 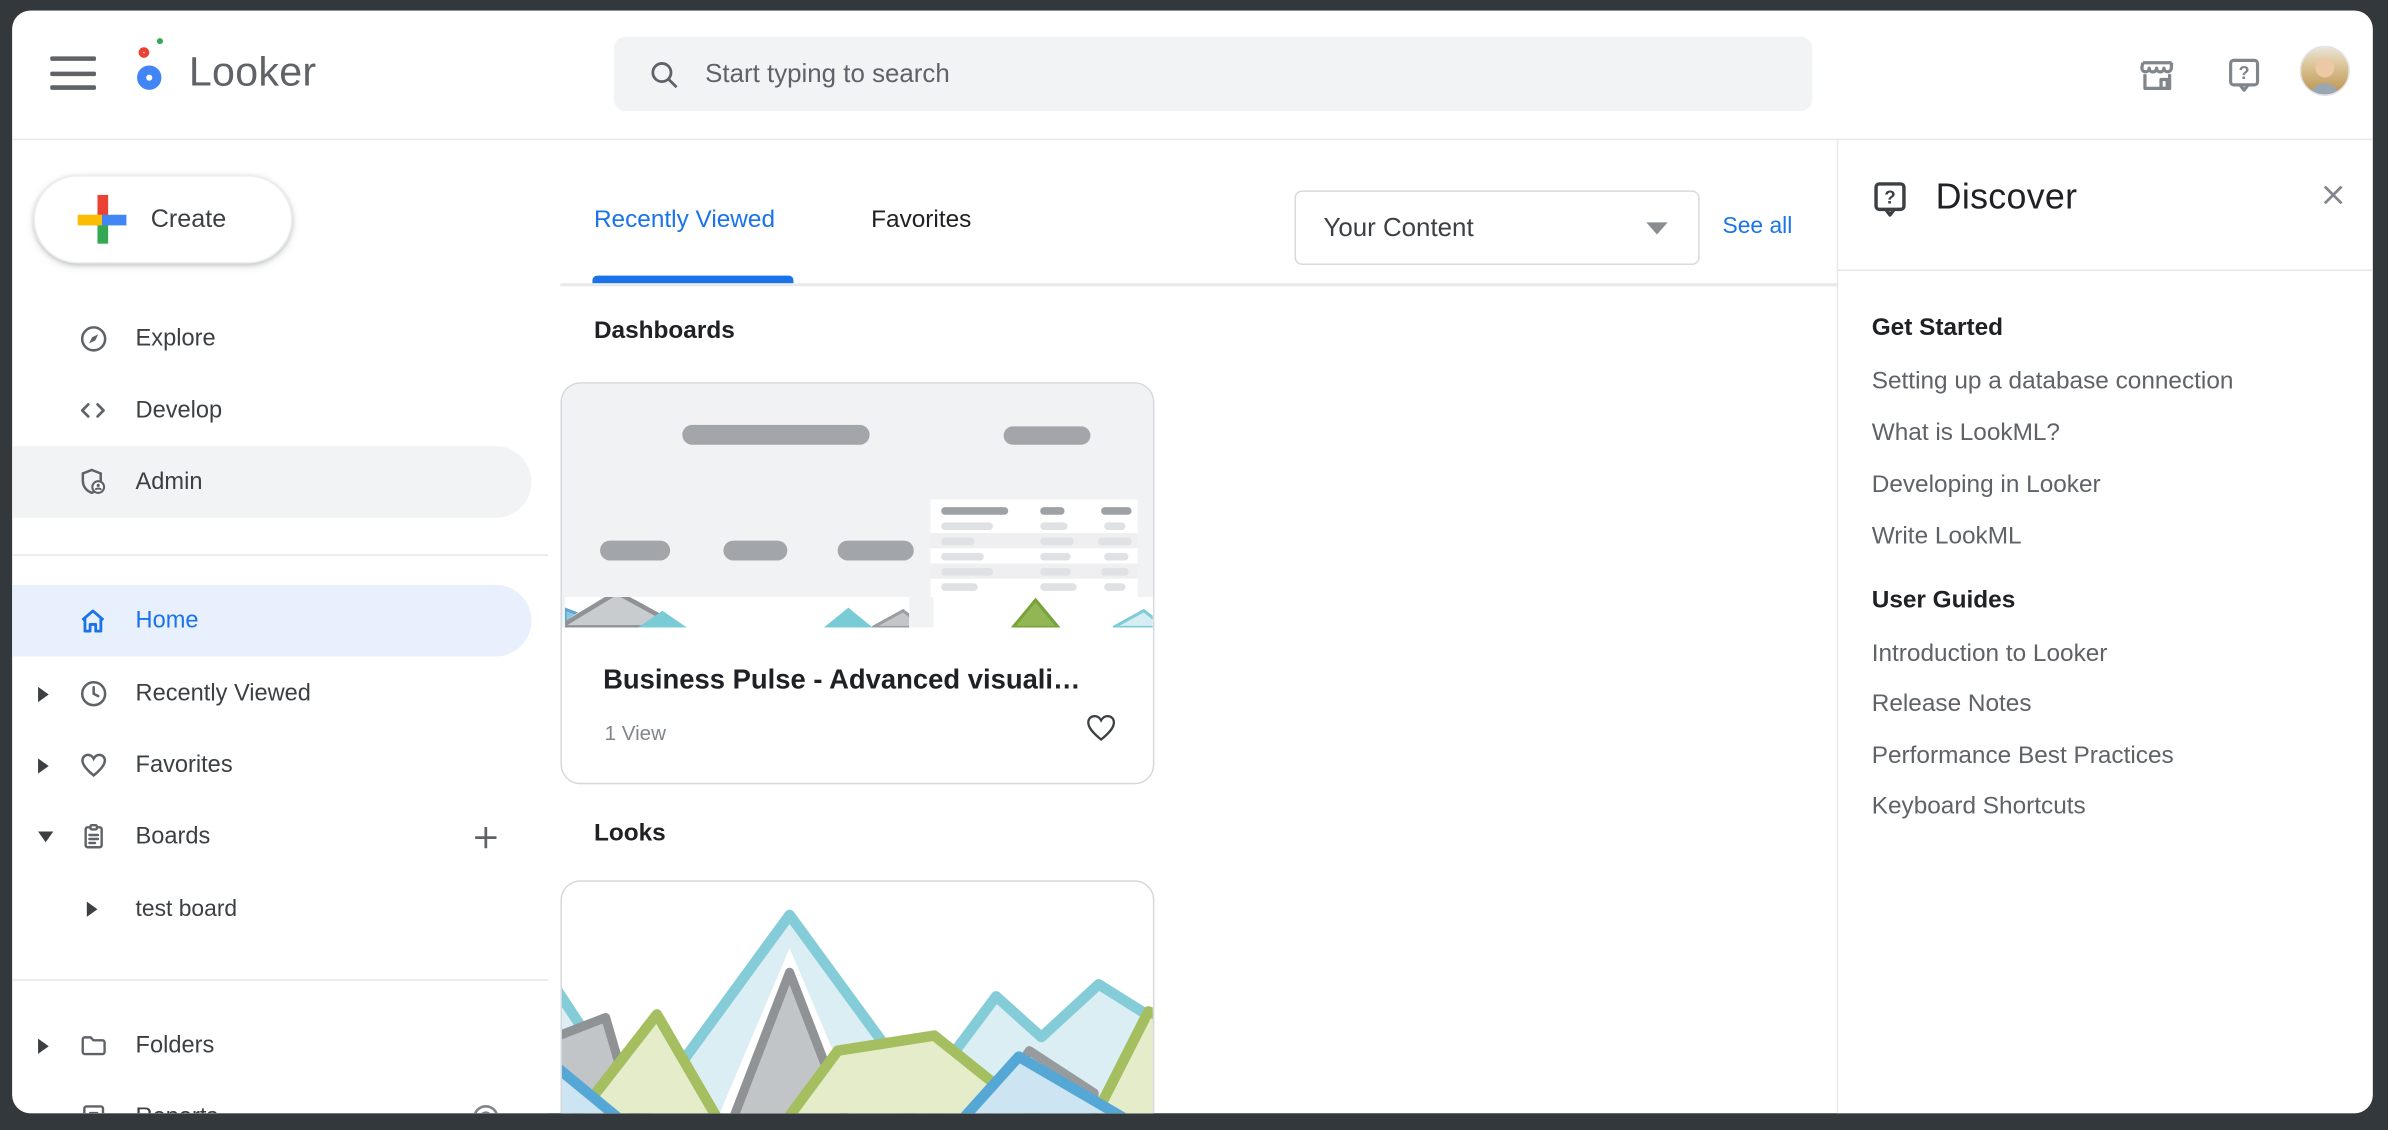 What do you see at coordinates (272, 620) in the screenshot?
I see `sidebar-item-home: Home` at bounding box center [272, 620].